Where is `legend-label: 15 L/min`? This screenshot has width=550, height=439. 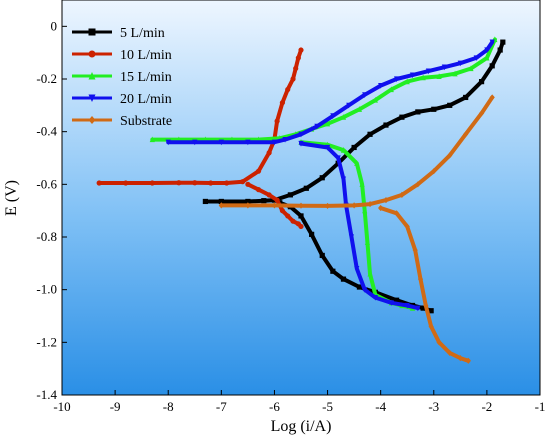
legend-label: 15 L/min is located at coordinates (146, 77).